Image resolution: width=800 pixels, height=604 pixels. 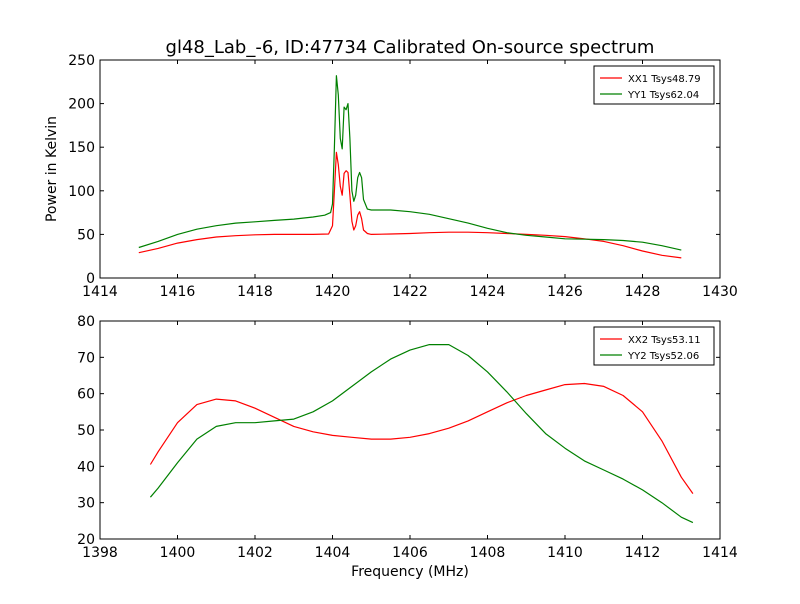 I want to click on x-tick-label: 1430, so click(x=720, y=292).